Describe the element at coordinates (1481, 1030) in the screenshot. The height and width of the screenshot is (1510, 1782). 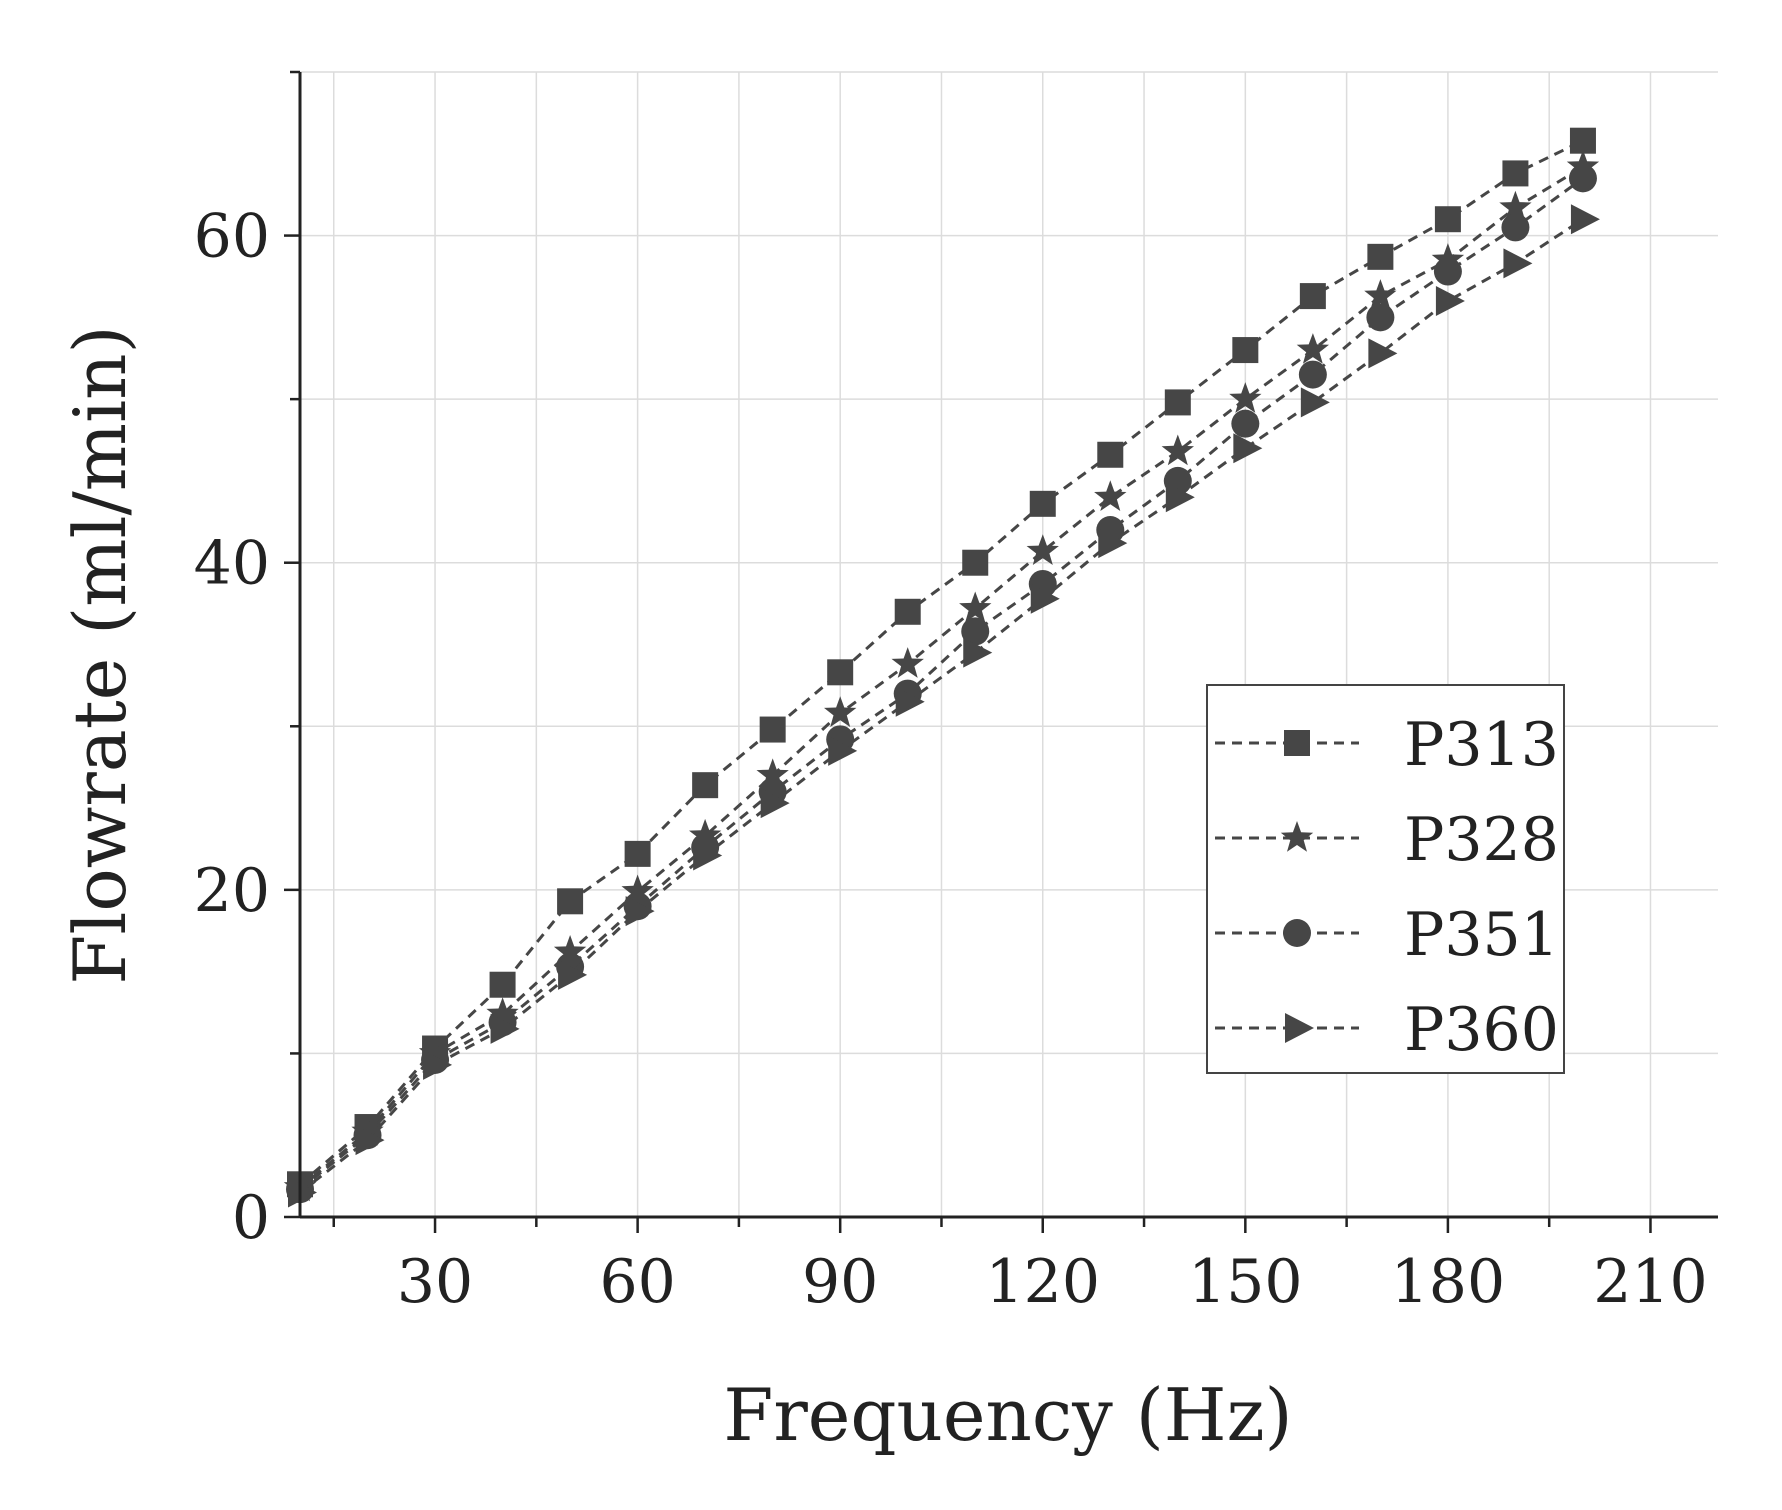
I see `legend-label: P360` at that location.